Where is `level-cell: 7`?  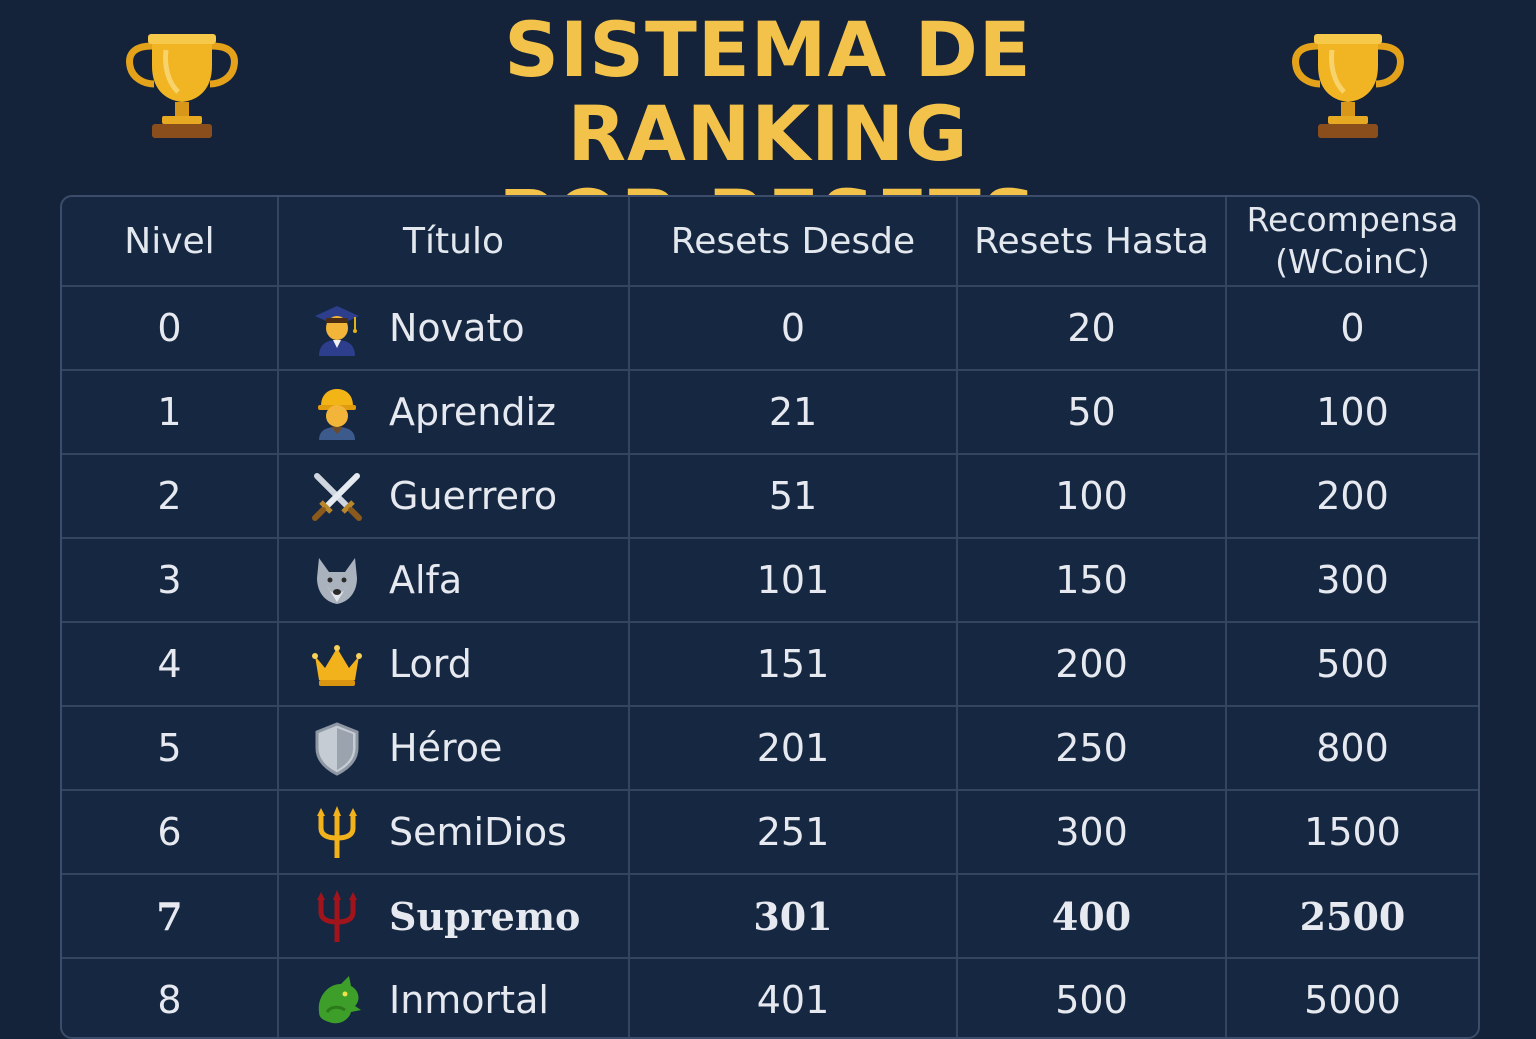
level-cell: 7 is located at coordinates (170, 916).